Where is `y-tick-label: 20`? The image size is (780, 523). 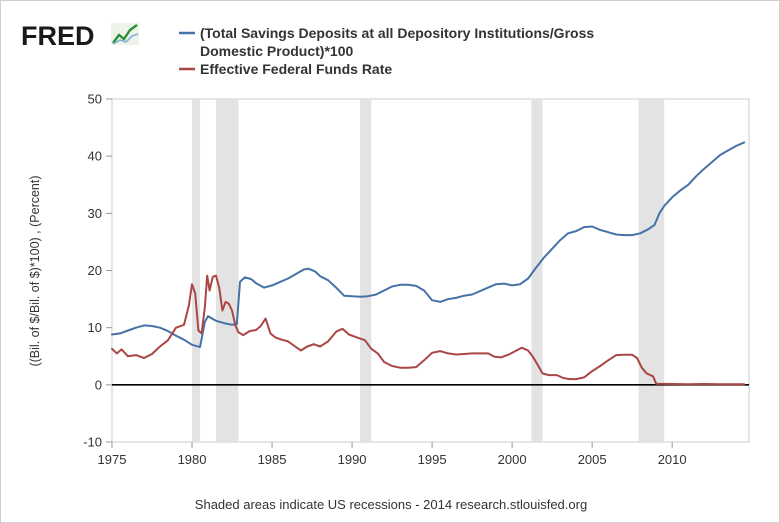
y-tick-label: 20 is located at coordinates (95, 270).